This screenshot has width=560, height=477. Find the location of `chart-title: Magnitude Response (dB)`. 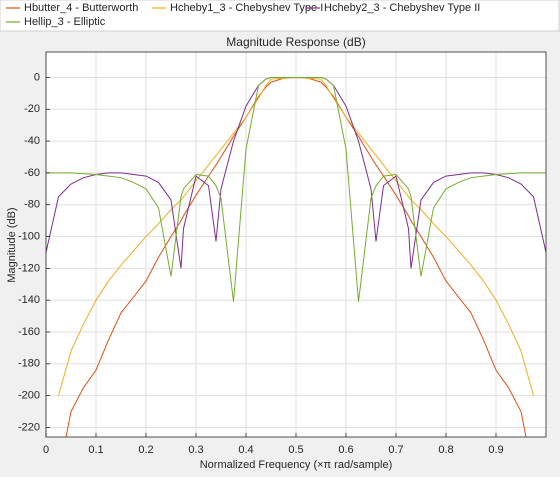

chart-title: Magnitude Response (dB) is located at coordinates (295, 42).